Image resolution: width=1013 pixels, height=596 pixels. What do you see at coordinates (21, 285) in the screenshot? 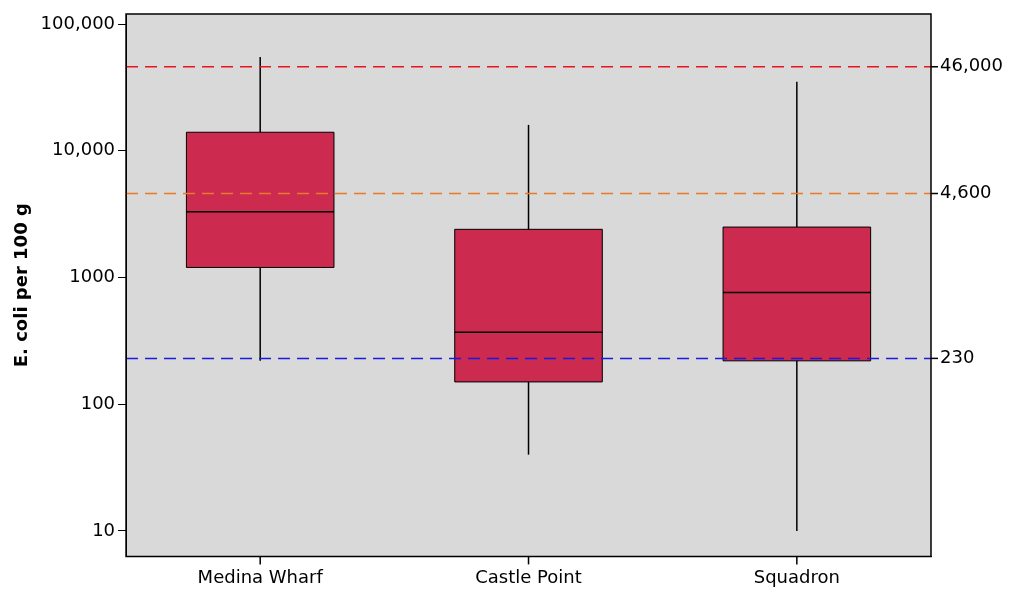
I see `y-axis-title: E. coli per 100 g` at bounding box center [21, 285].